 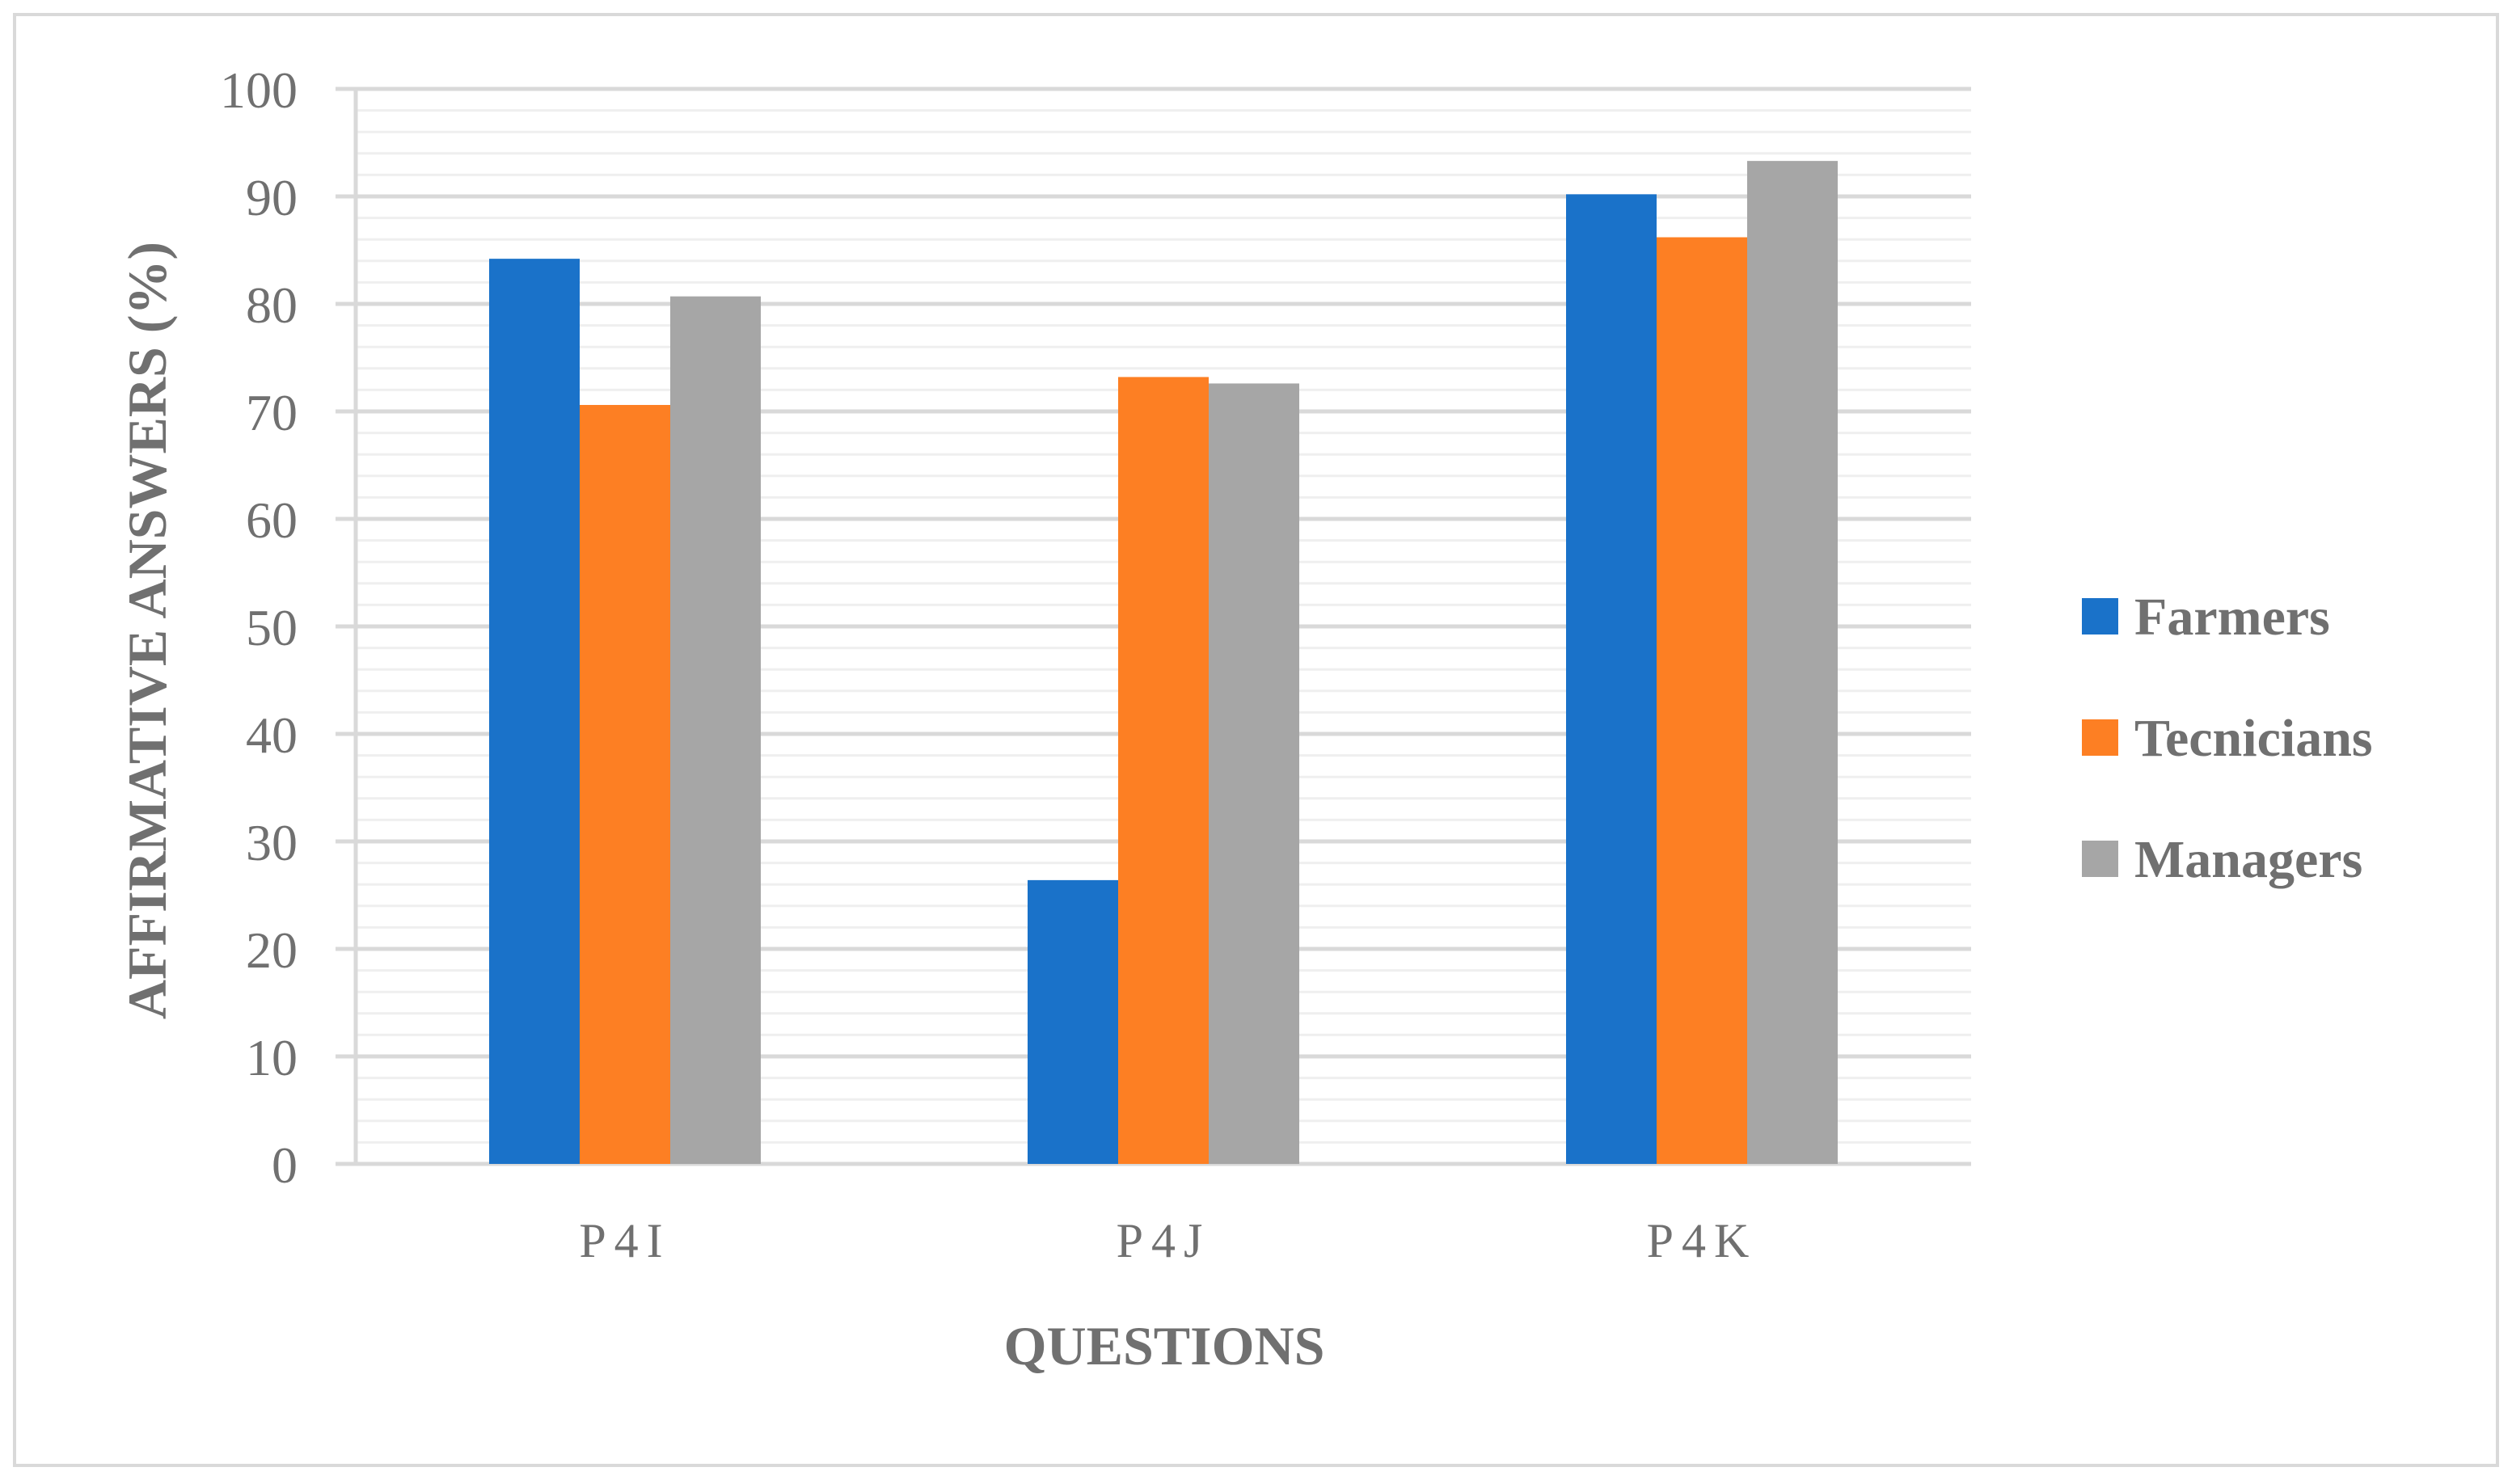 I want to click on legend-swatch-tecnicians, so click(x=2100, y=737).